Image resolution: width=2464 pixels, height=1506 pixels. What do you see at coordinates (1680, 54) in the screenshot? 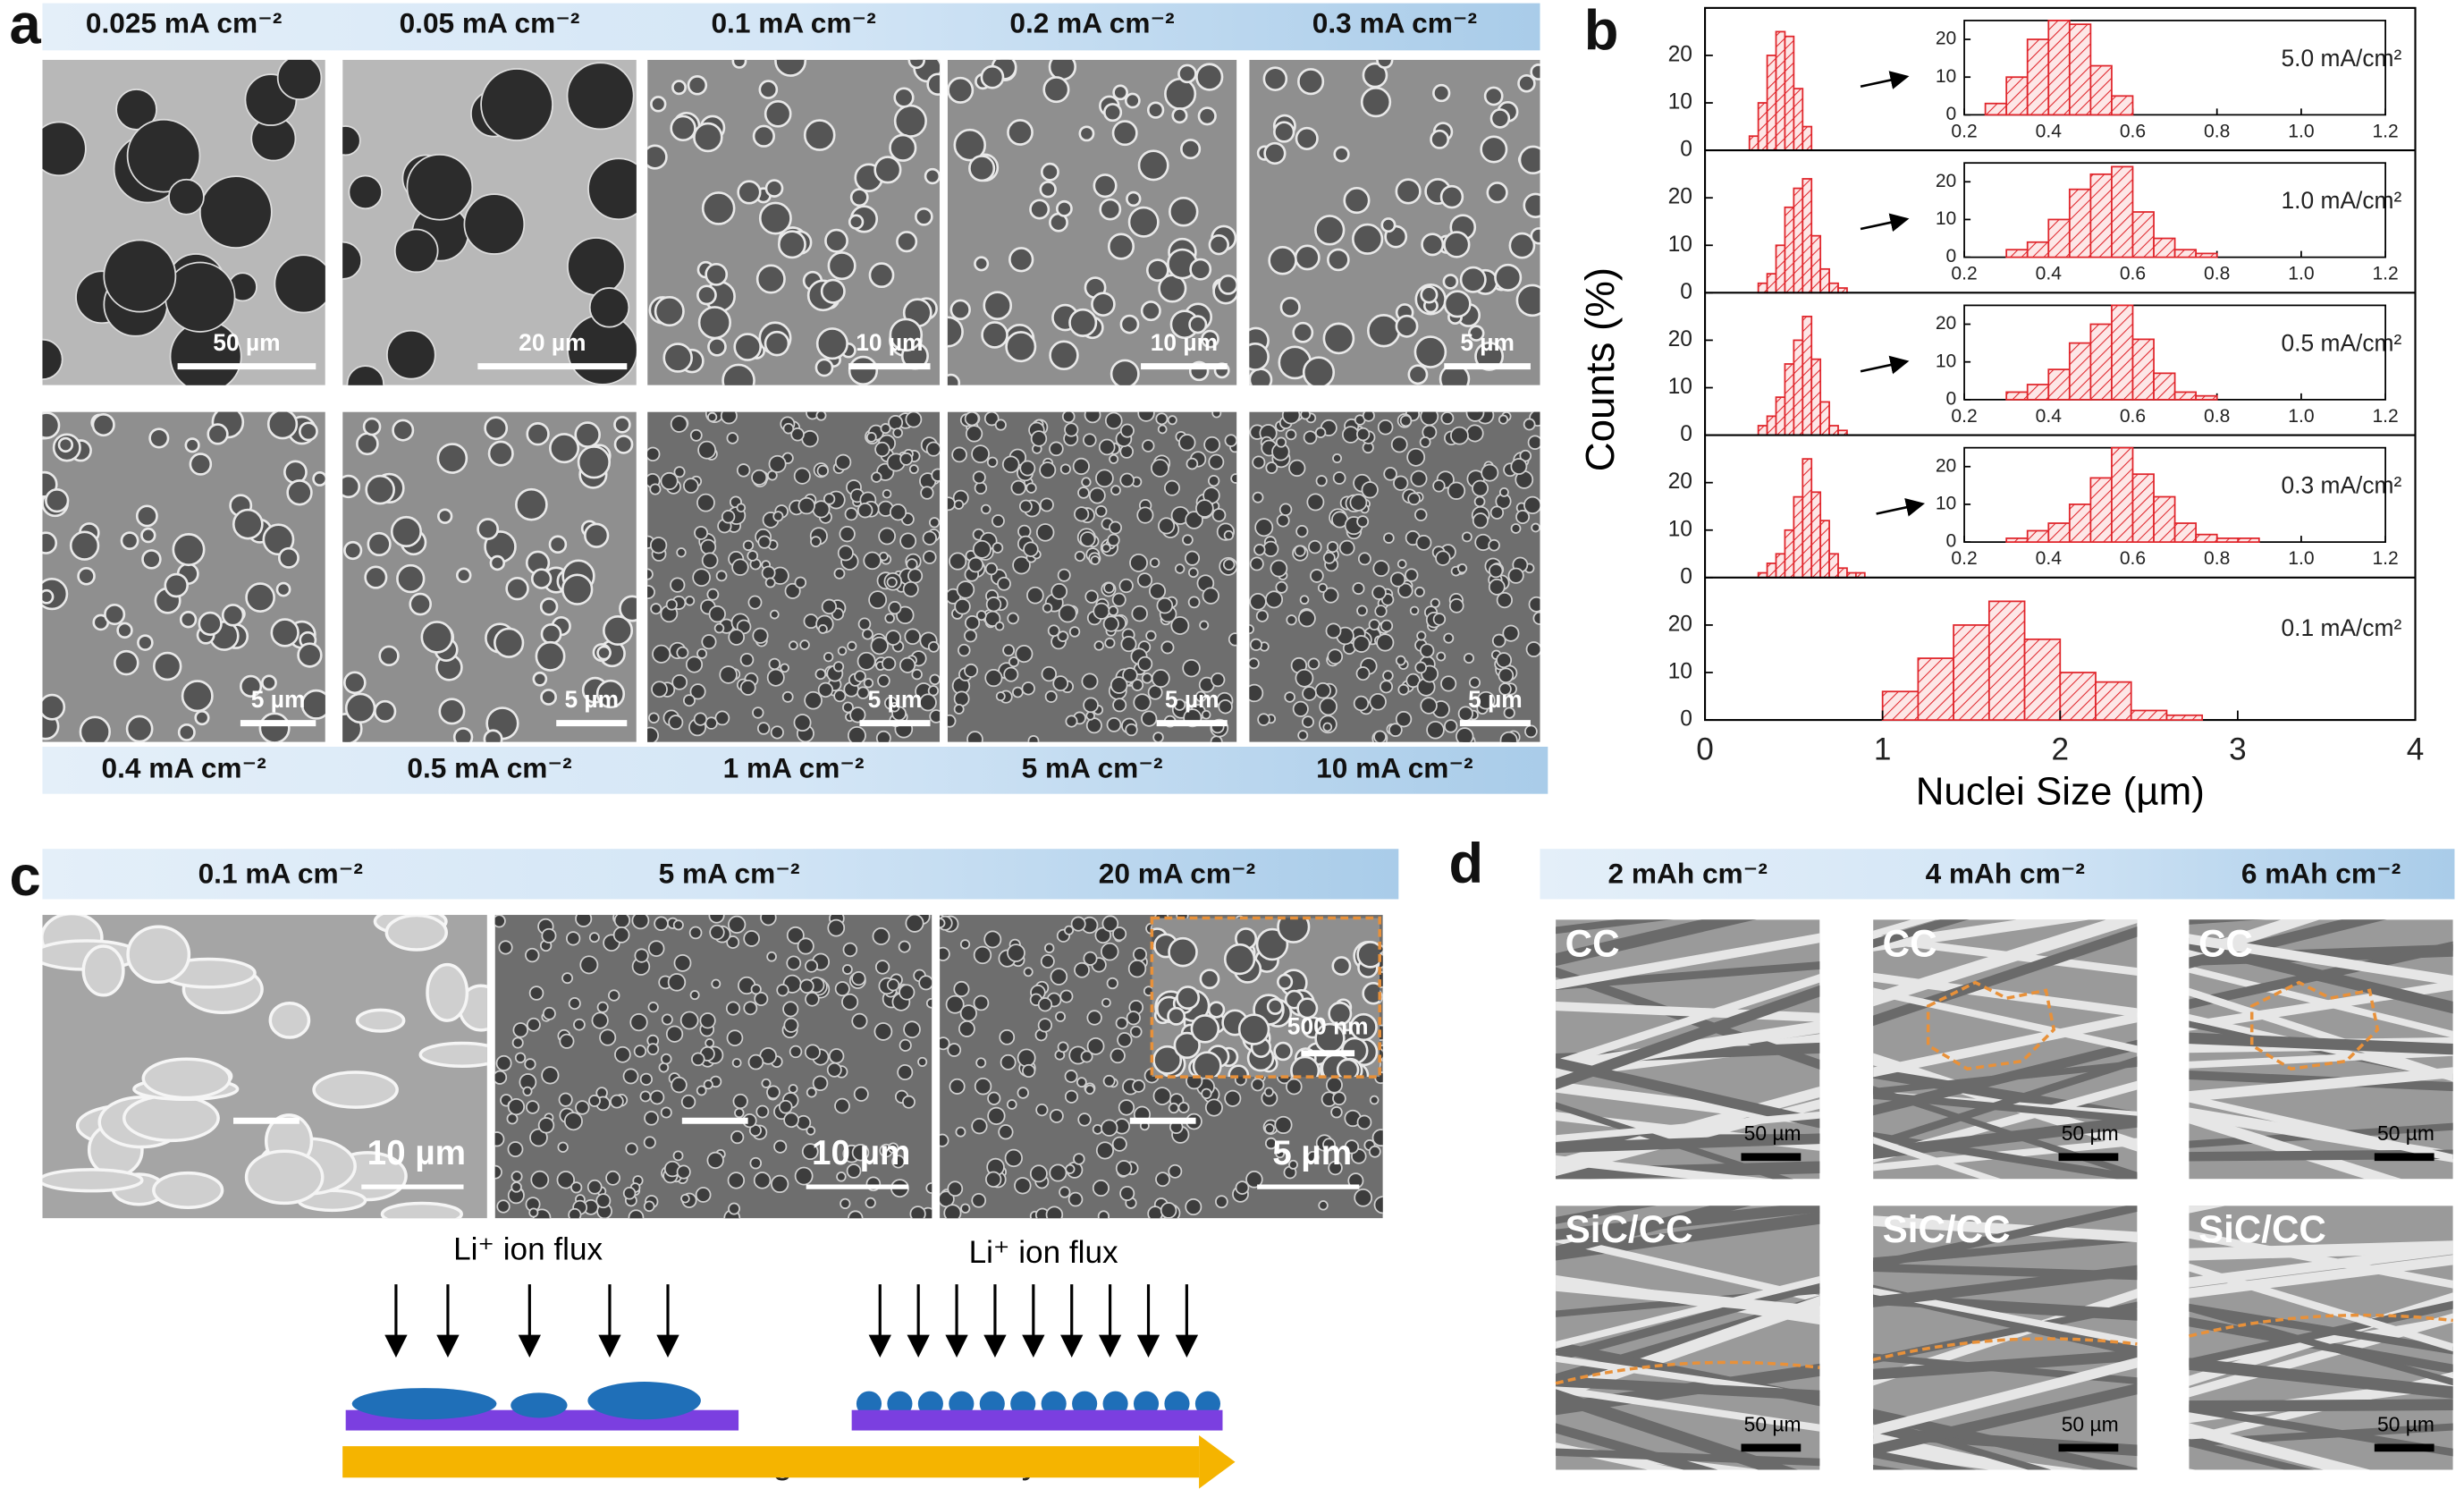
I see `y-tick-label: 20` at bounding box center [1680, 54].